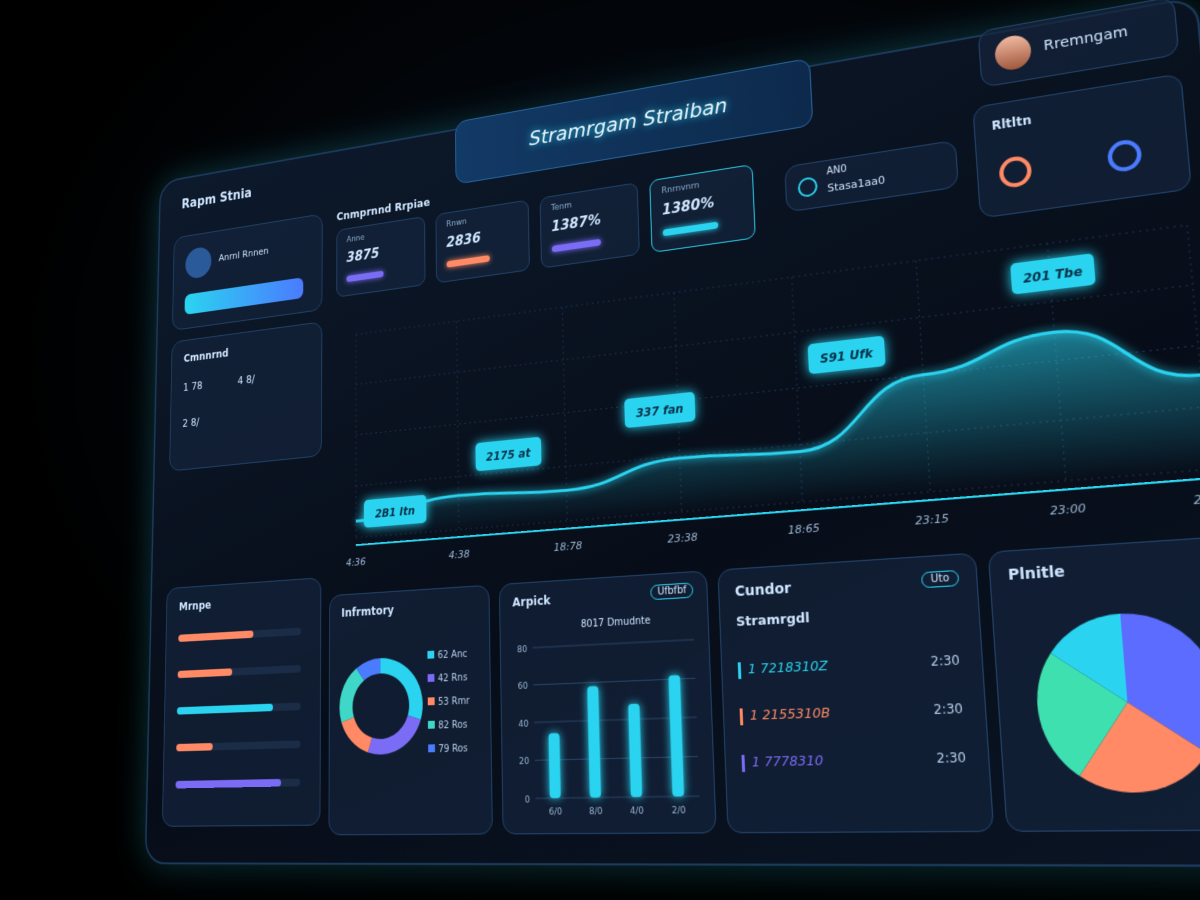 This screenshot has width=1200, height=900. I want to click on profile-button, so click(244, 296).